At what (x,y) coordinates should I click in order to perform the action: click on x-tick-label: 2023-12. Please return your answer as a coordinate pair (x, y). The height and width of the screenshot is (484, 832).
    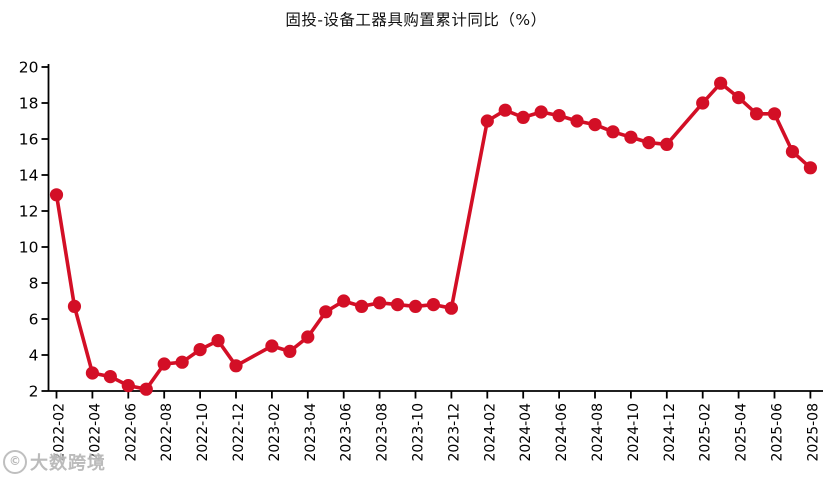
    Looking at the image, I should click on (454, 432).